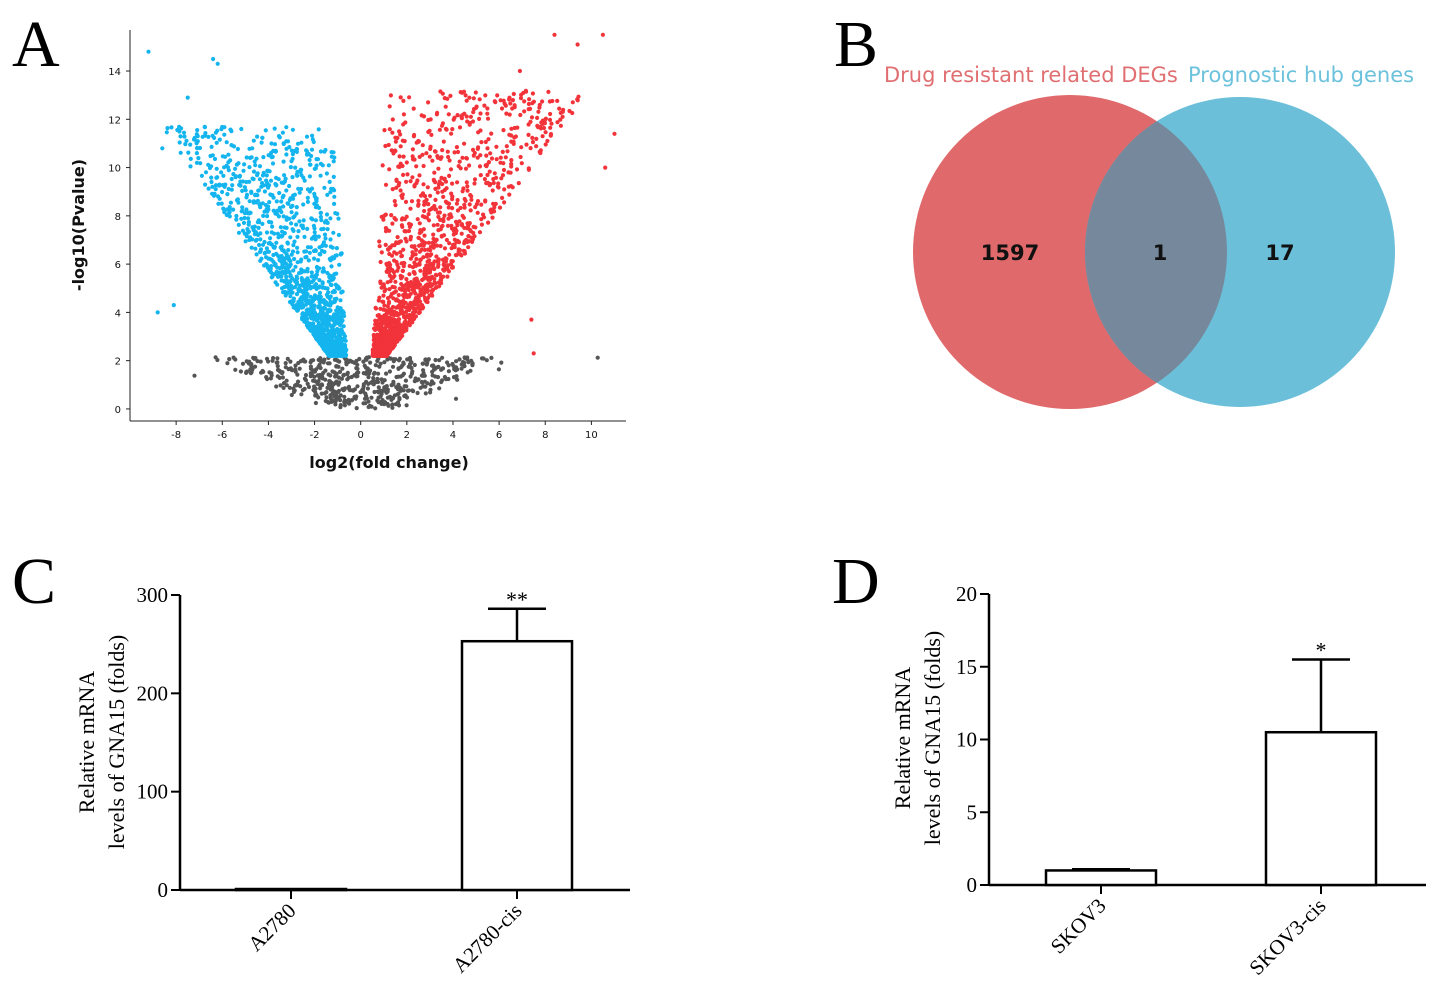 The image size is (1447, 998). Describe the element at coordinates (381, 221) in the screenshot. I see `volcano-points` at that location.